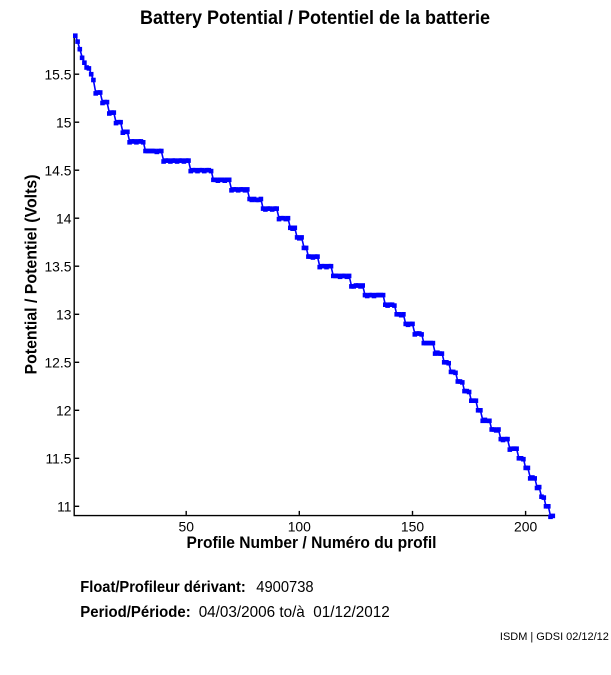 The height and width of the screenshot is (675, 611). Describe the element at coordinates (58, 459) in the screenshot. I see `svg-text: 11.5` at that location.